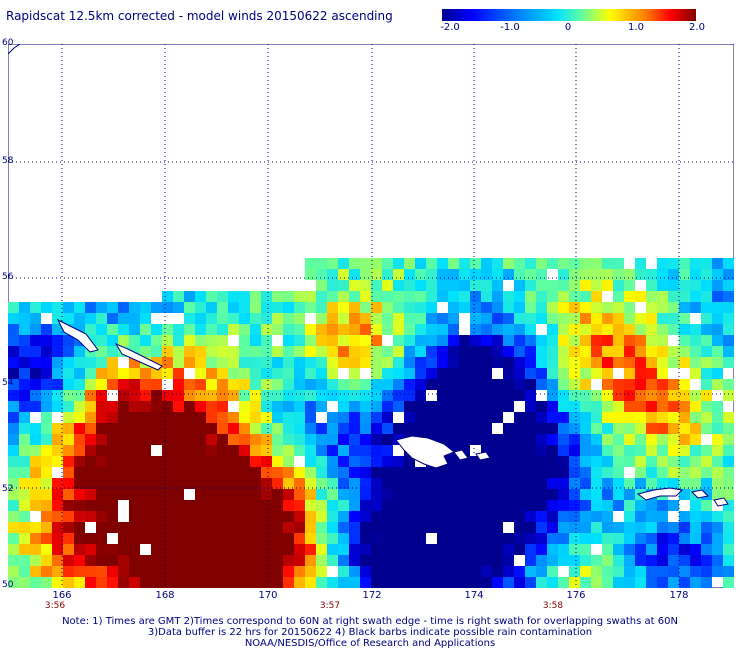  Describe the element at coordinates (450, 27) in the screenshot. I see `colorbar-label: -2.0` at that location.